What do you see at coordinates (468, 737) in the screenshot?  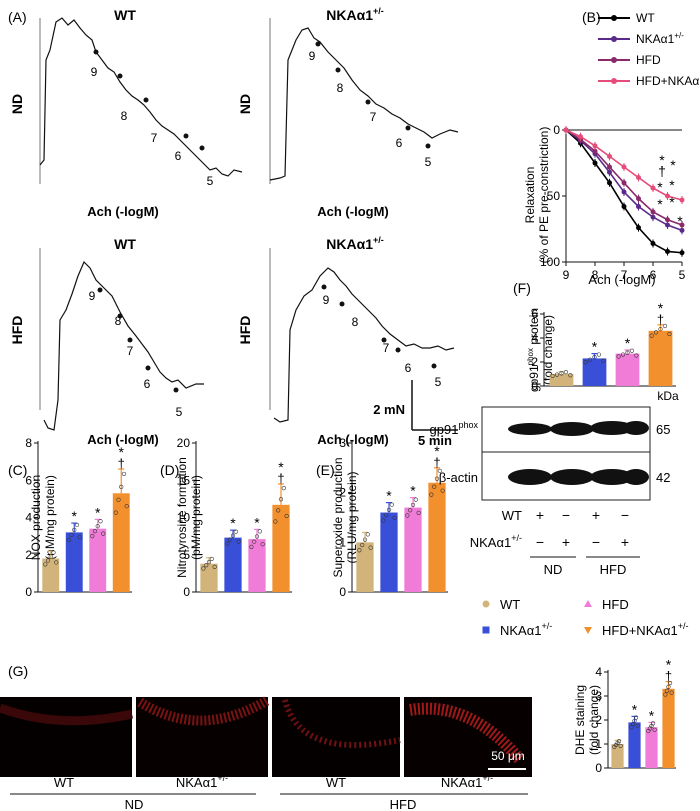 I see `dhe-image-hfd-nka` at bounding box center [468, 737].